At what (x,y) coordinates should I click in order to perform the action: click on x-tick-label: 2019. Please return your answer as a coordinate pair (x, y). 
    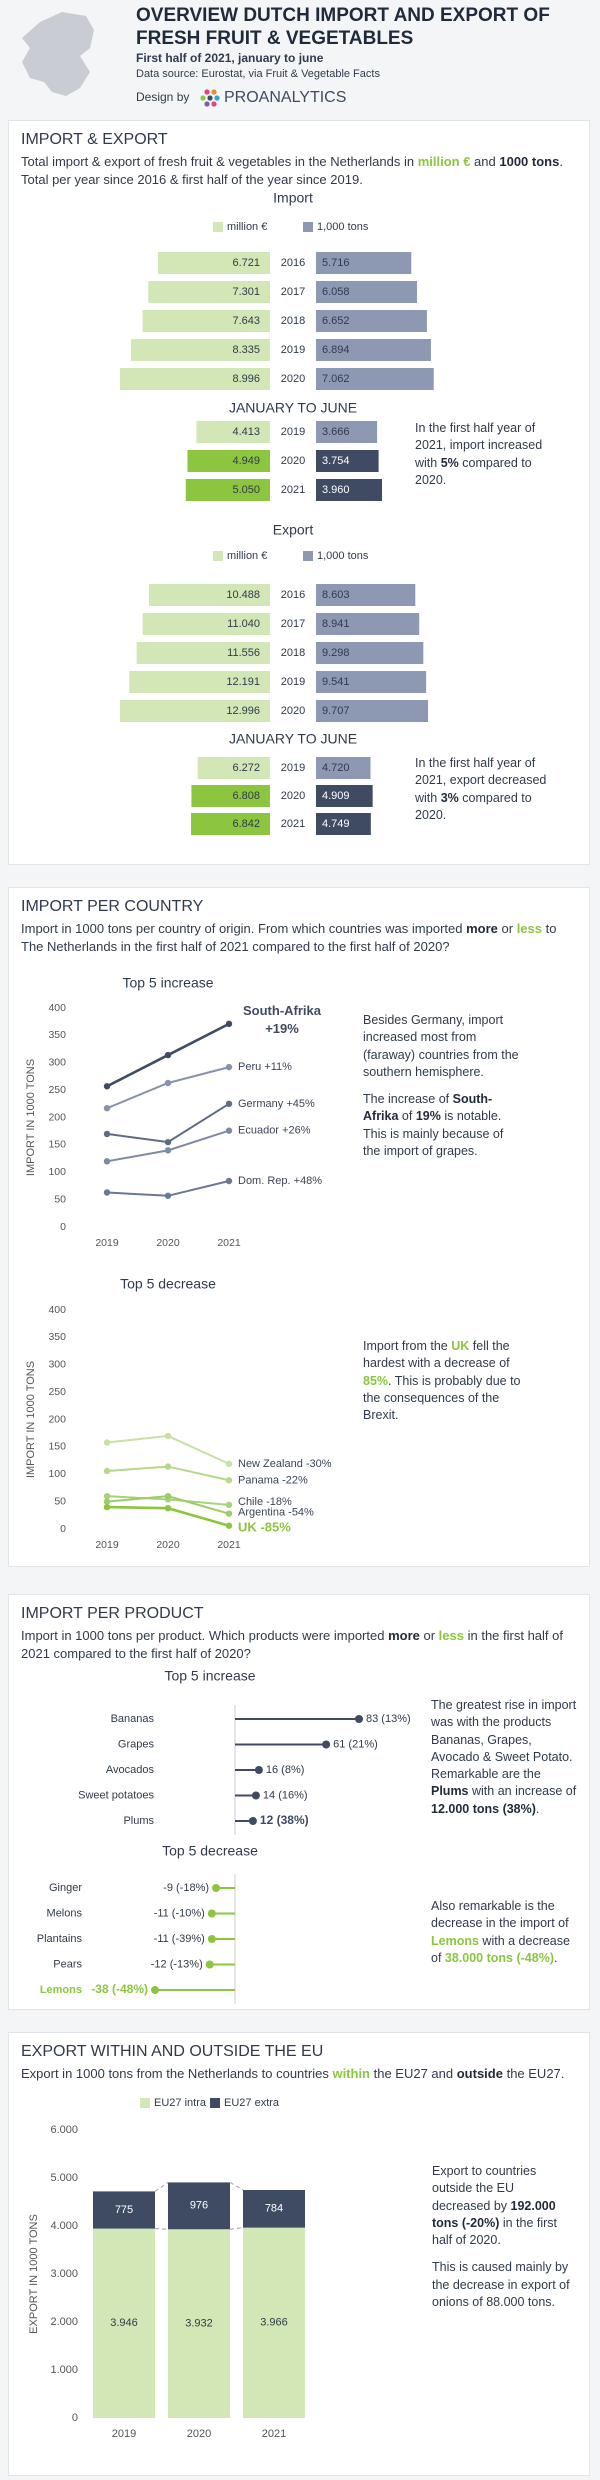
    Looking at the image, I should click on (107, 1545).